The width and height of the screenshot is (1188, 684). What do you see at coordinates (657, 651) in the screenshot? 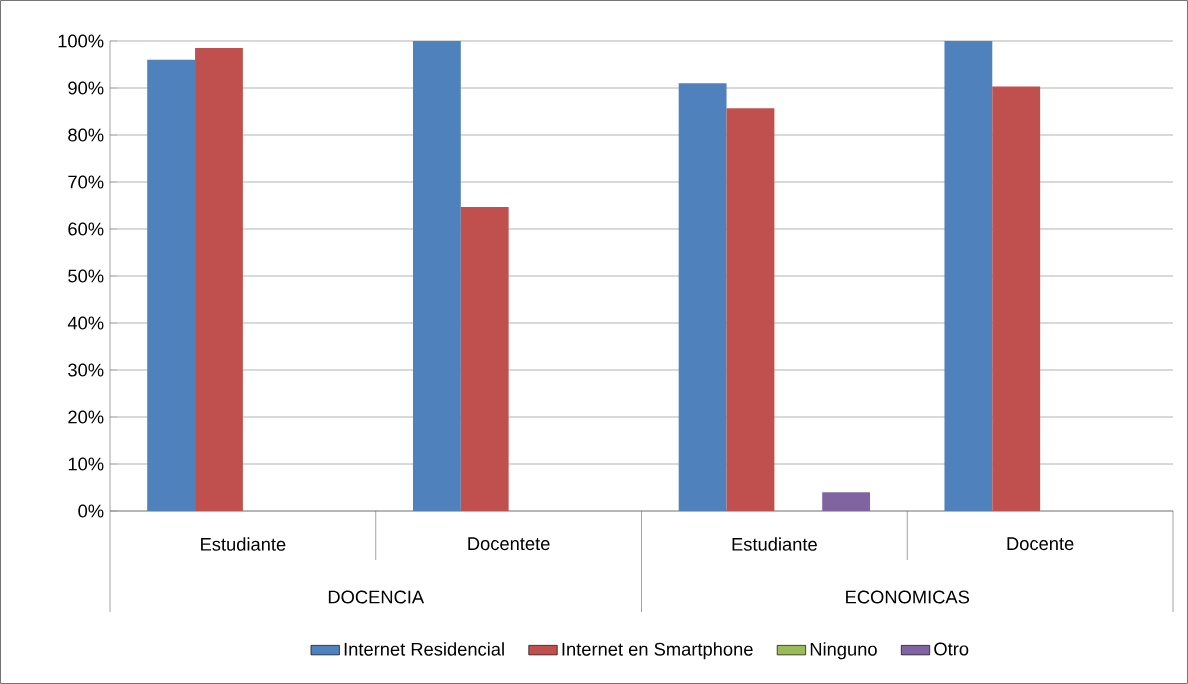
I see `legend-label: Internet en Smartphone` at bounding box center [657, 651].